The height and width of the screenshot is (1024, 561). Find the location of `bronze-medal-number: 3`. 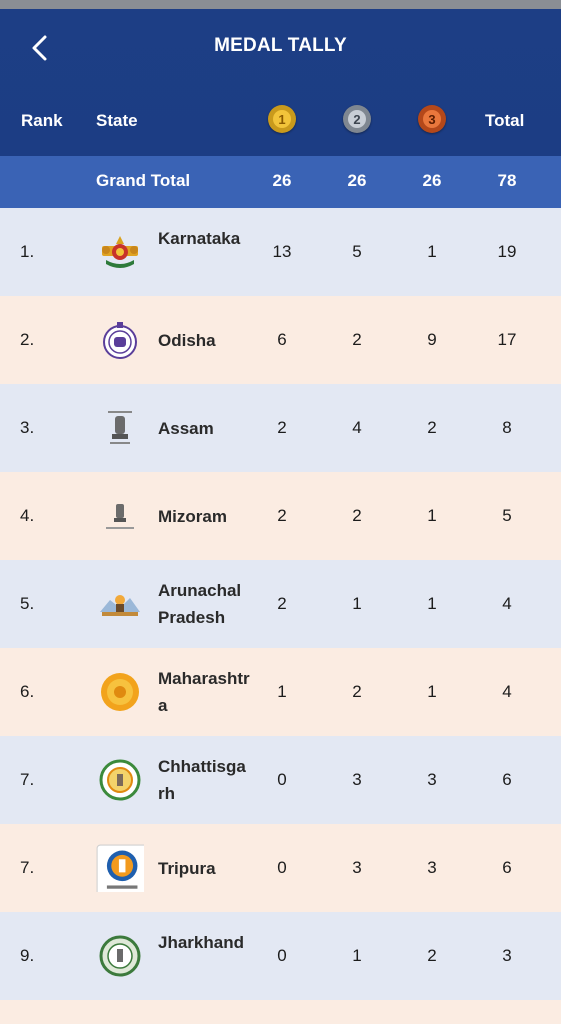

bronze-medal-number: 3 is located at coordinates (432, 119).